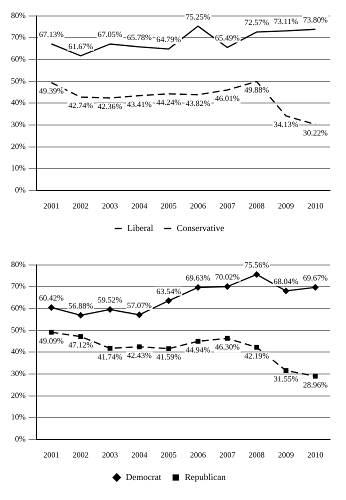  What do you see at coordinates (81, 105) in the screenshot?
I see `data-label: 42.74%` at bounding box center [81, 105].